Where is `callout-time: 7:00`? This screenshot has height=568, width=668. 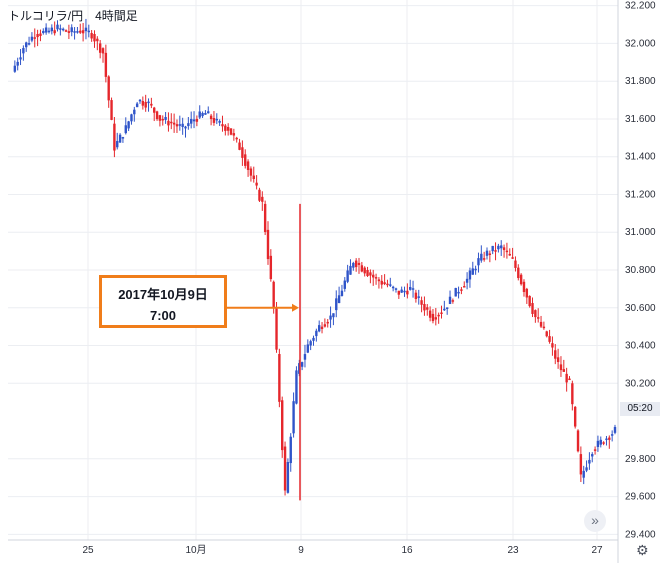 callout-time: 7:00 is located at coordinates (163, 315).